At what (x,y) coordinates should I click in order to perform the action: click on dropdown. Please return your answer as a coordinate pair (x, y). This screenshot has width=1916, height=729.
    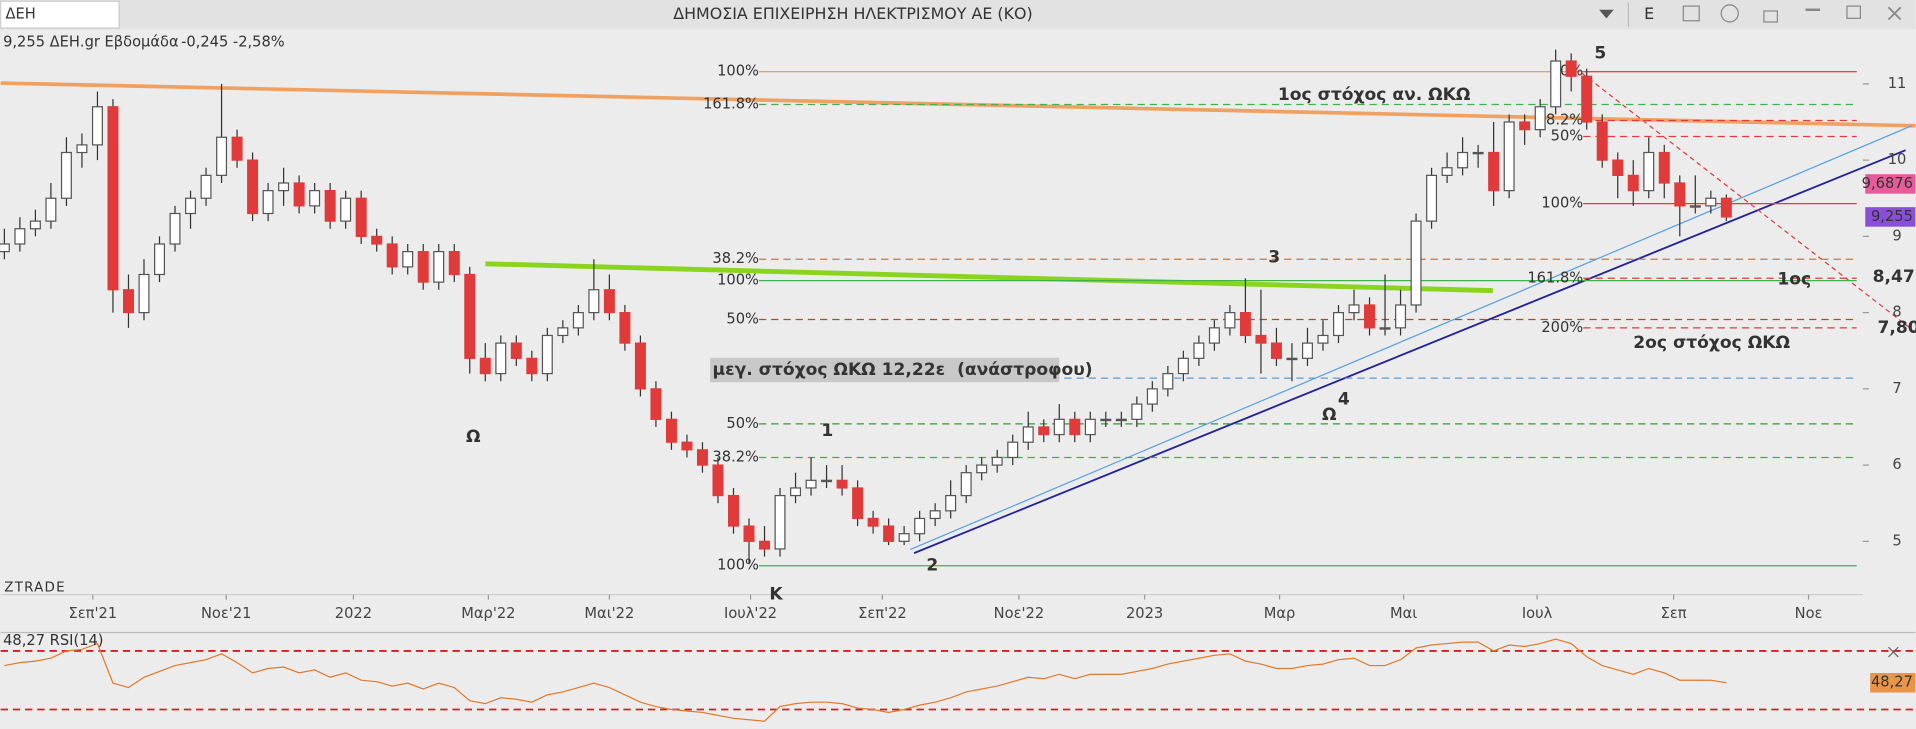
    Looking at the image, I should click on (1606, 14).